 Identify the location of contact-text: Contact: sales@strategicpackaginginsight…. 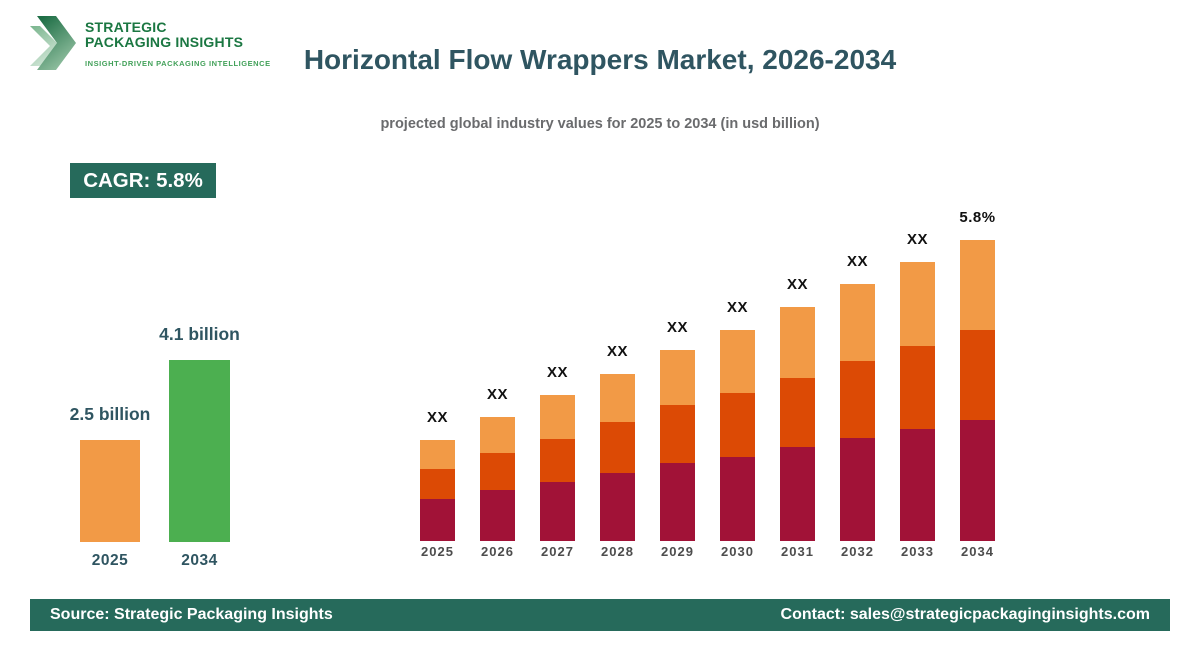
(965, 614).